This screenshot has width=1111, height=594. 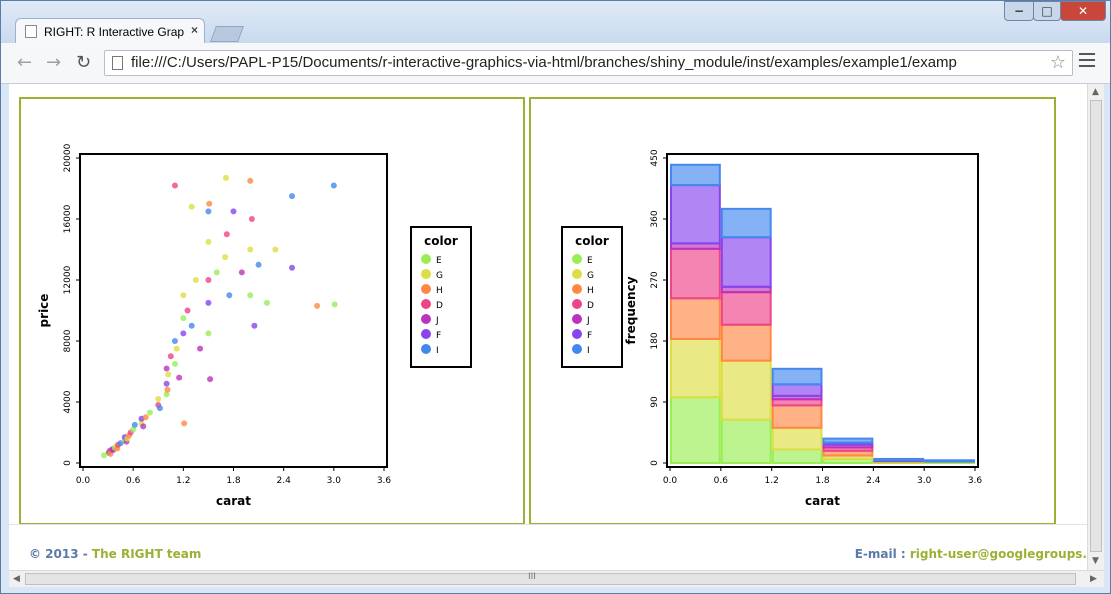 What do you see at coordinates (84, 62) in the screenshot?
I see `reload-button: ↻` at bounding box center [84, 62].